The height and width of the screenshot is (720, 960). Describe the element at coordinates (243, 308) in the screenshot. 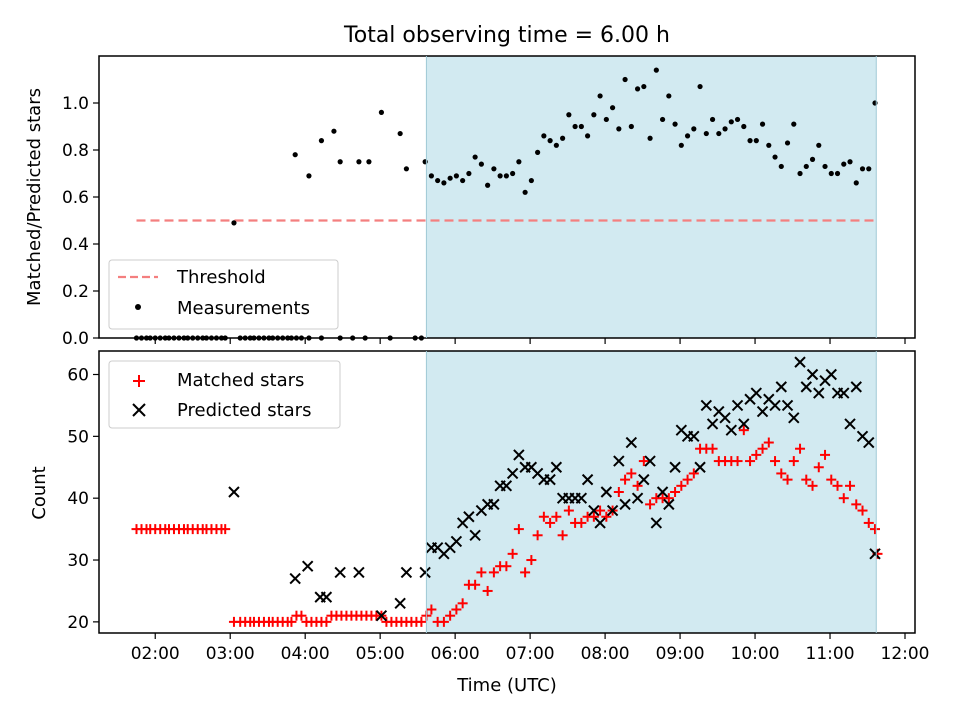

I see `measurements-legend-label: Measurements` at that location.